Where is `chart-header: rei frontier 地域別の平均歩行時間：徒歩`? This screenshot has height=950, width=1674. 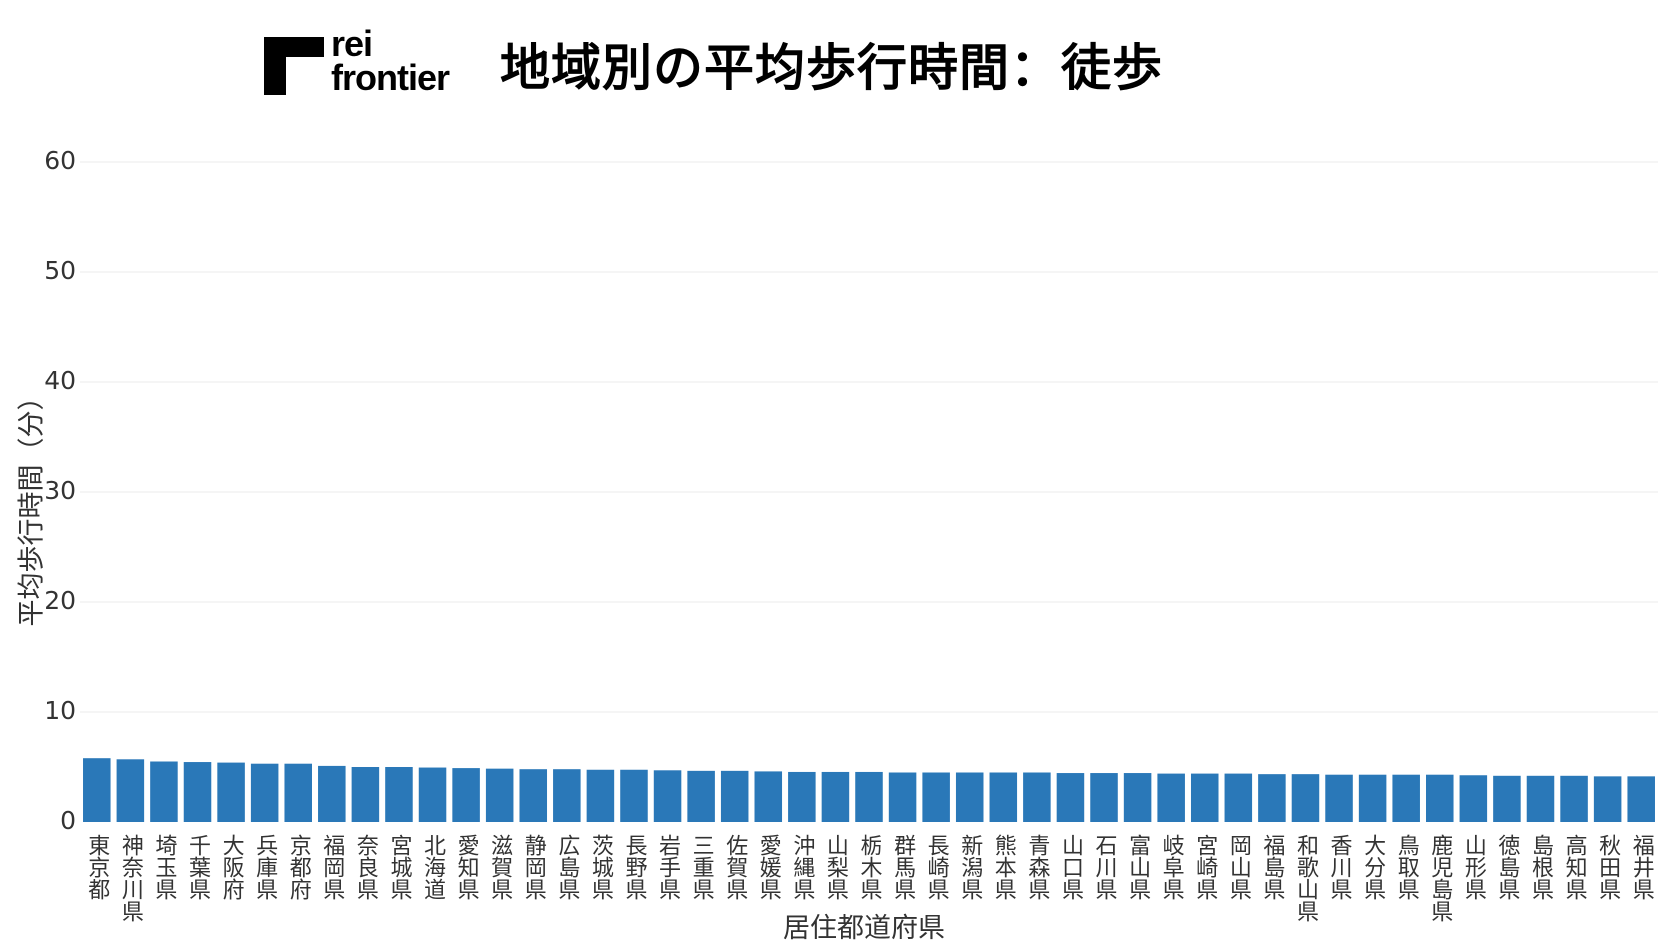 chart-header: rei frontier 地域別の平均歩行時間：徒歩 is located at coordinates (837, 60).